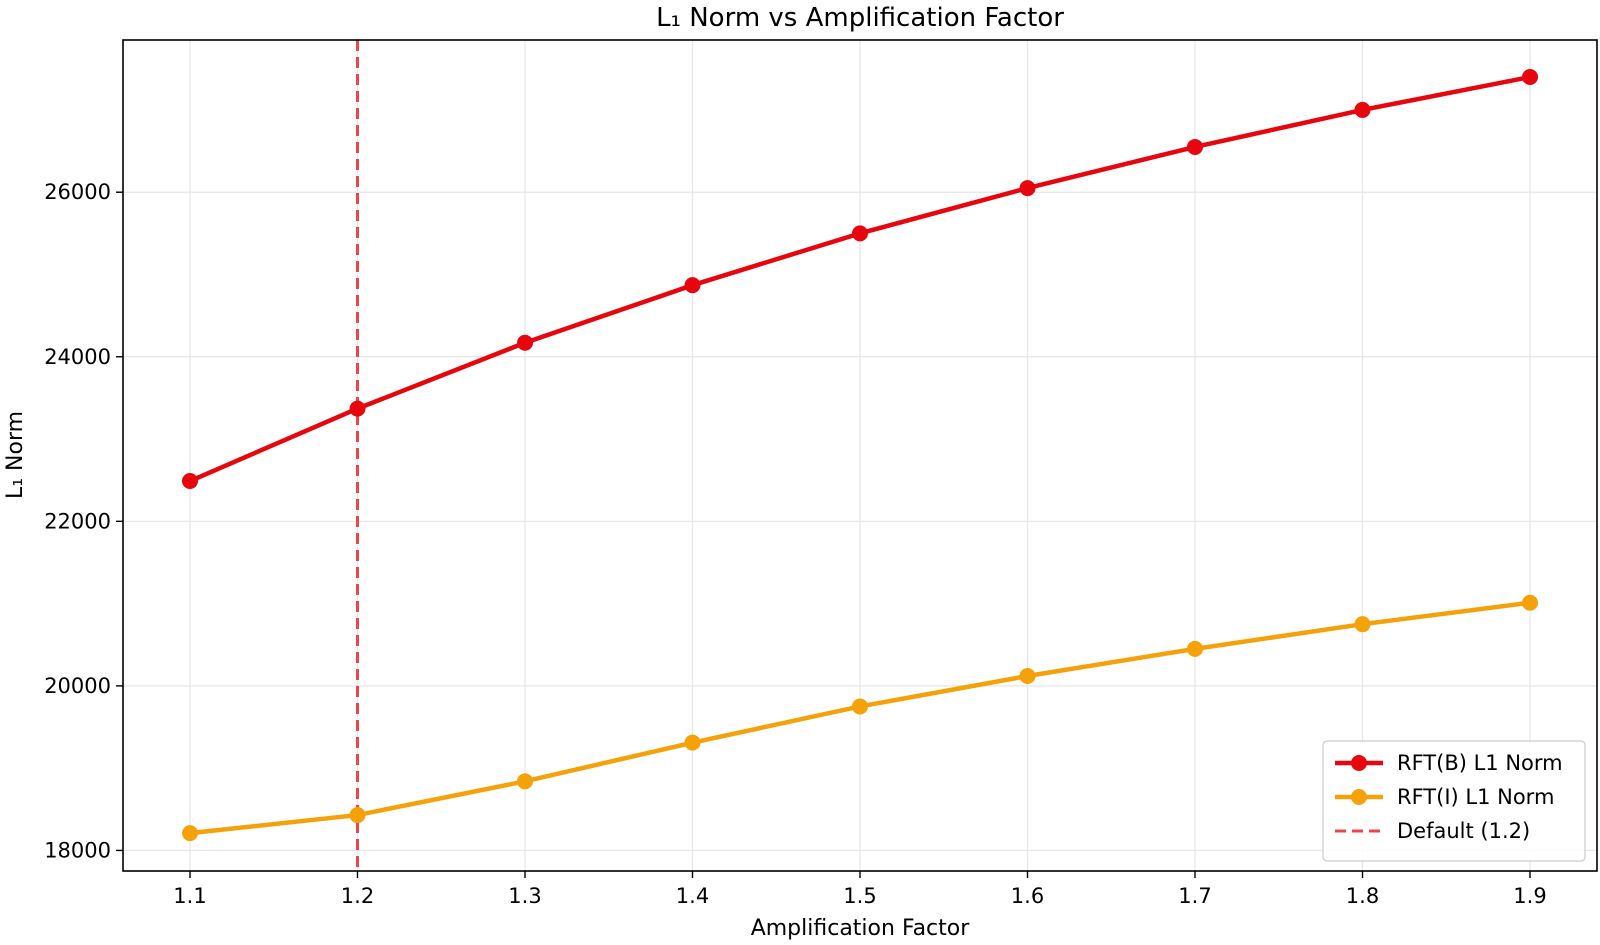 The image size is (1600, 945). I want to click on y-tick-label: 24000, so click(77, 357).